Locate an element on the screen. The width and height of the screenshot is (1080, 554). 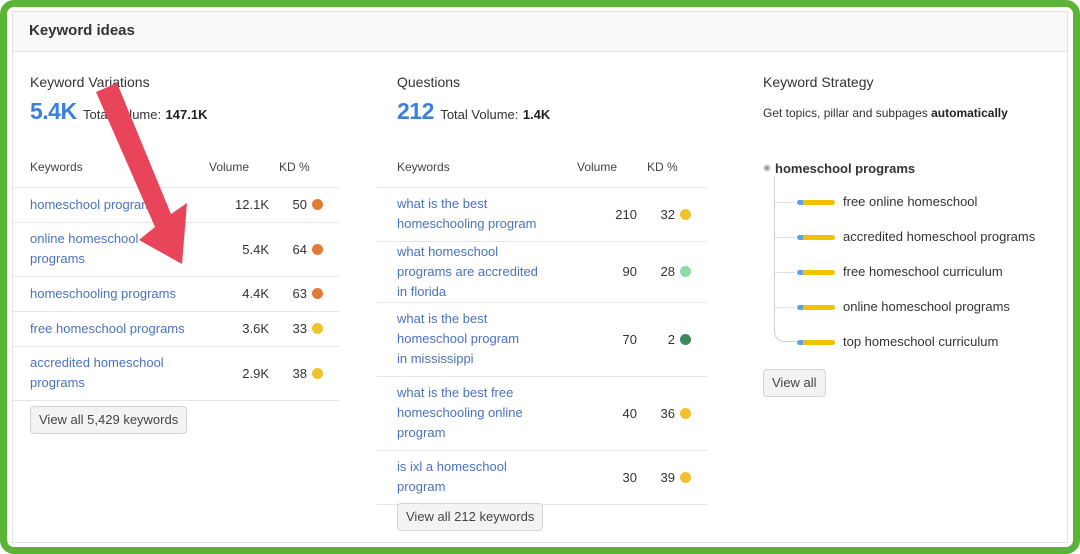
volume-cell: 12.1K is located at coordinates (244, 205).